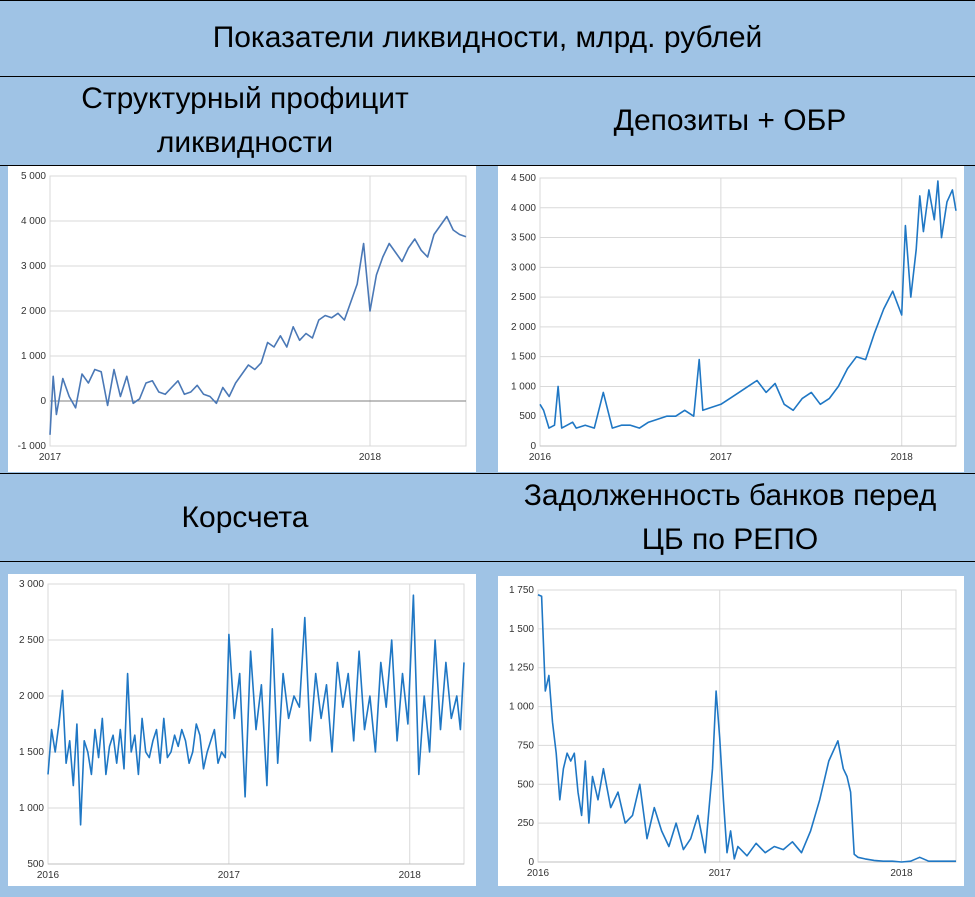 This screenshot has width=975, height=897. What do you see at coordinates (525, 745) in the screenshot?
I see `y-tick-label: 750` at bounding box center [525, 745].